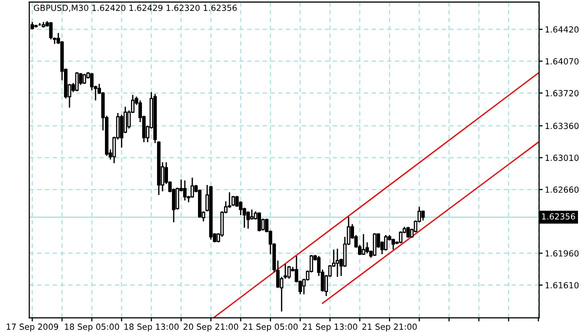 This screenshot has width=586, height=336. What do you see at coordinates (151, 328) in the screenshot?
I see `x-tick-label: 18 Sep 13:00` at bounding box center [151, 328].